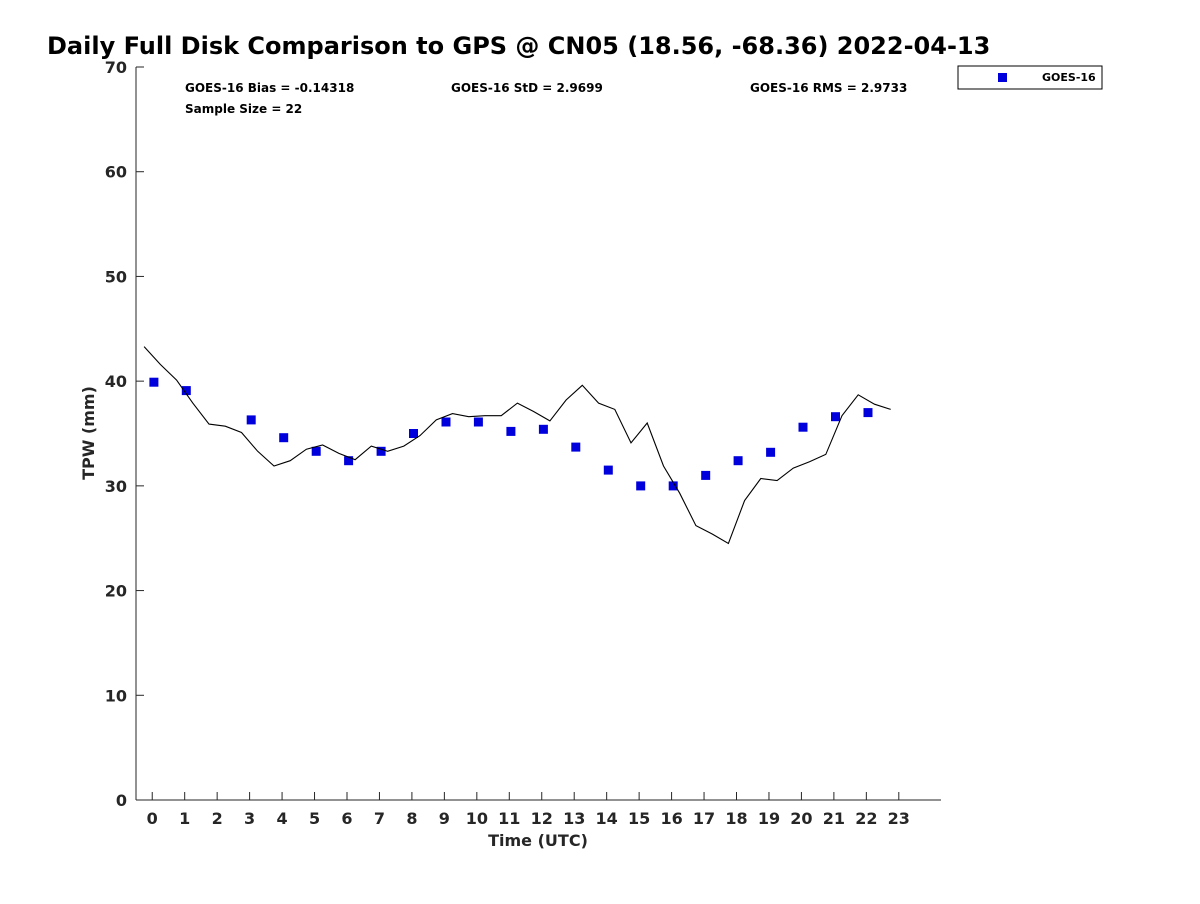  I want to click on x-tick-label: 20, so click(801, 818).